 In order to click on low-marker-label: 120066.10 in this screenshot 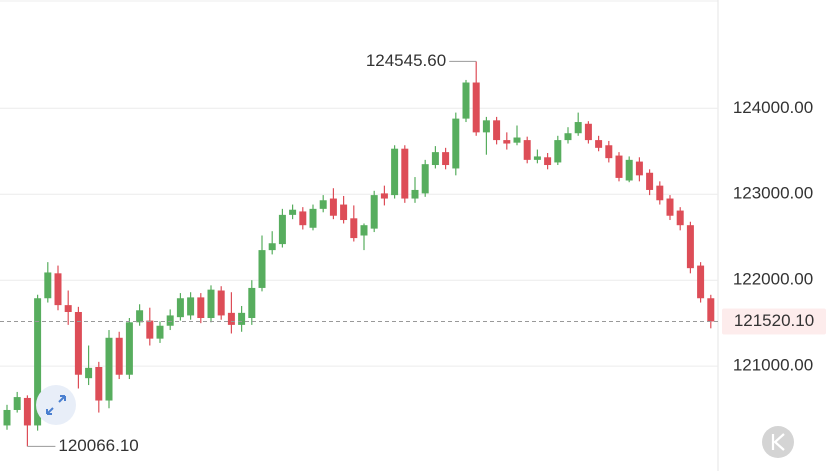, I will do `click(98, 445)`.